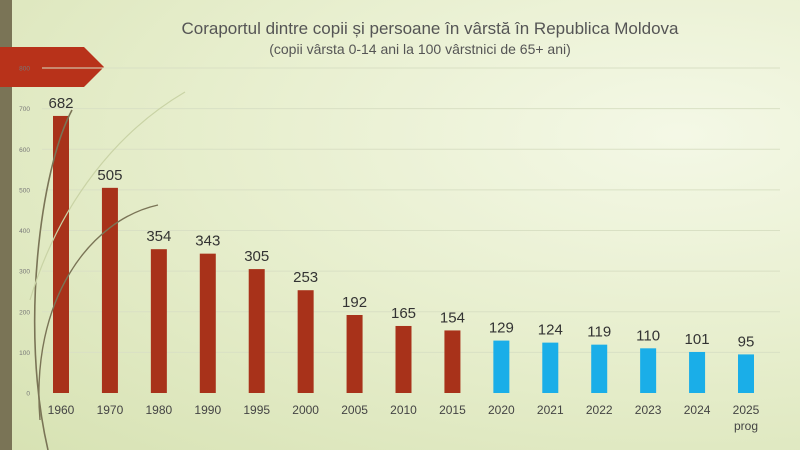  I want to click on y-tick-label: 200, so click(24, 312).